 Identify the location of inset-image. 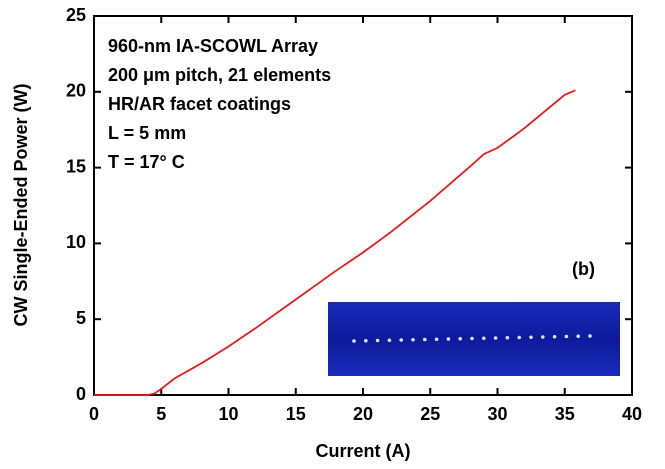
(474, 339).